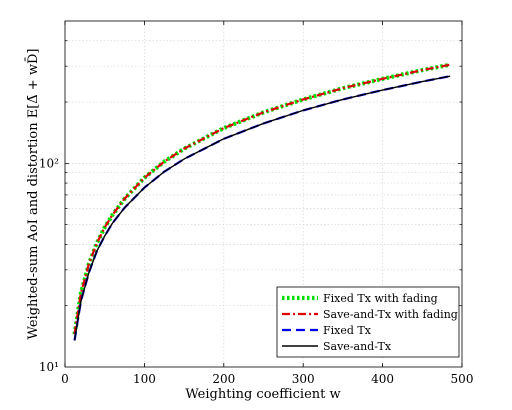 This screenshot has width=512, height=410. What do you see at coordinates (49, 367) in the screenshot?
I see `y-tick-label: 10¹` at bounding box center [49, 367].